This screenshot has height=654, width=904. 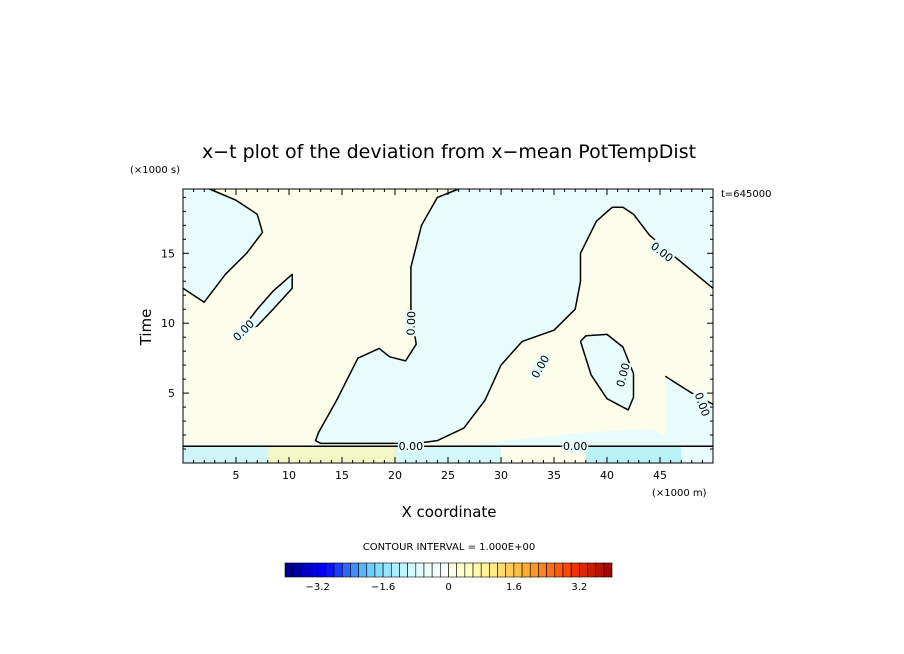 I want to click on colorbar-tick-label: 3.2, so click(x=579, y=587).